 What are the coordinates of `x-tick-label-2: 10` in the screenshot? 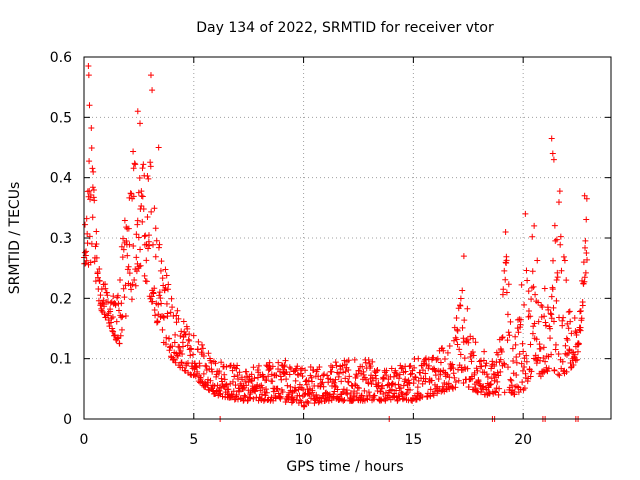 It's located at (304, 440).